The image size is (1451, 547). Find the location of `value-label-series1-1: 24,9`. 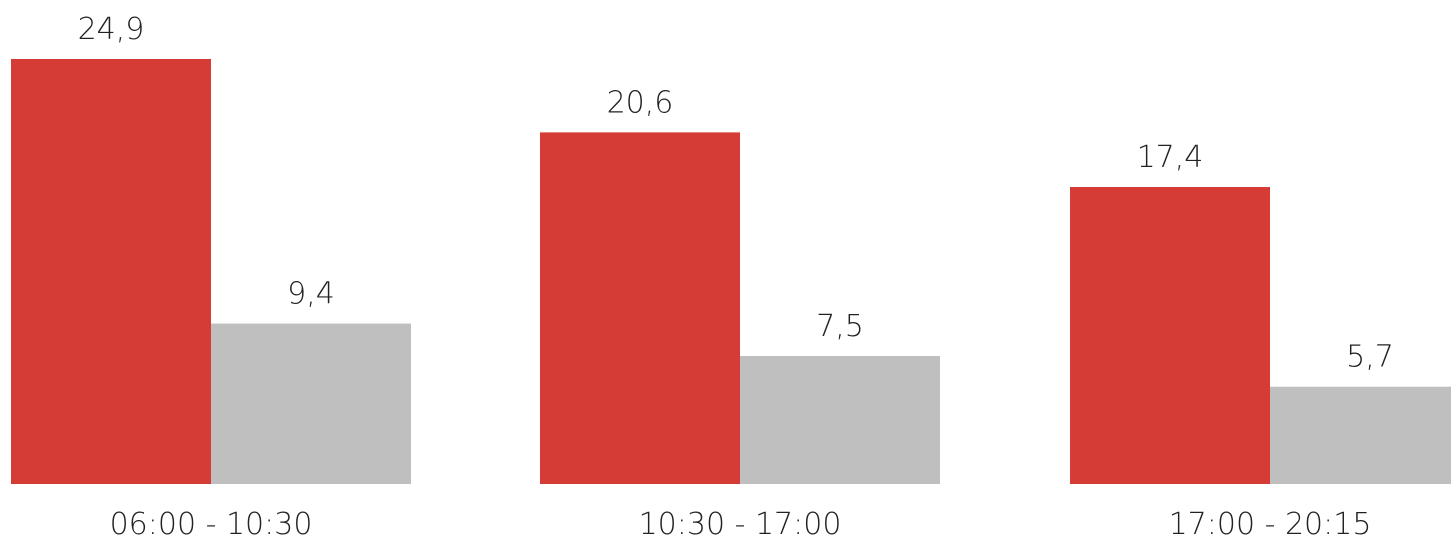

value-label-series1-1: 24,9 is located at coordinates (111, 29).